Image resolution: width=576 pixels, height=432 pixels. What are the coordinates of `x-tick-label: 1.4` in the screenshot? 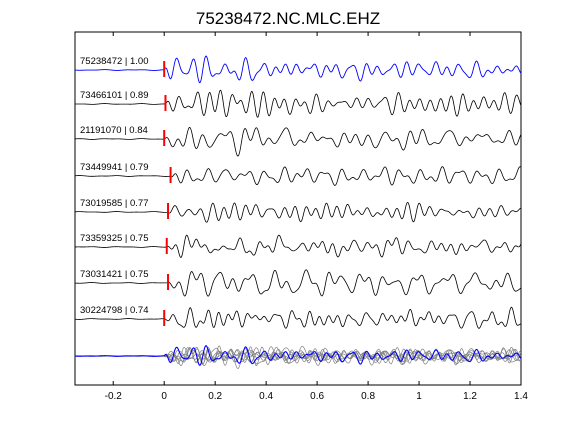 It's located at (521, 396).